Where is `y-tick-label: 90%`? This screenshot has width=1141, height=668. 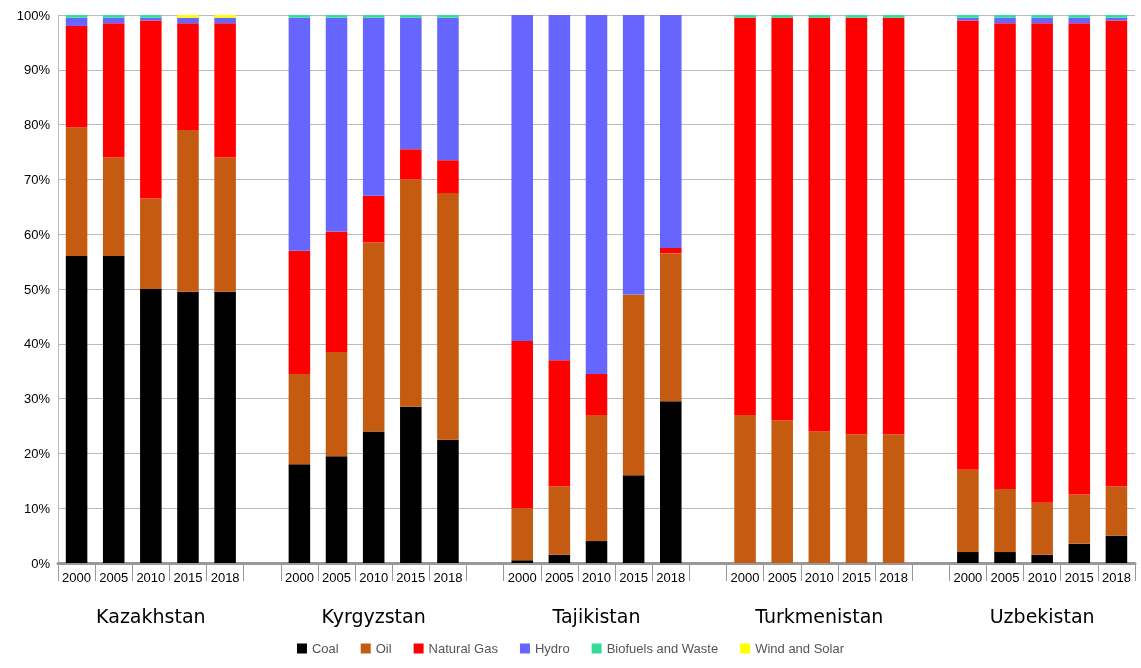 y-tick-label: 90% is located at coordinates (37, 70).